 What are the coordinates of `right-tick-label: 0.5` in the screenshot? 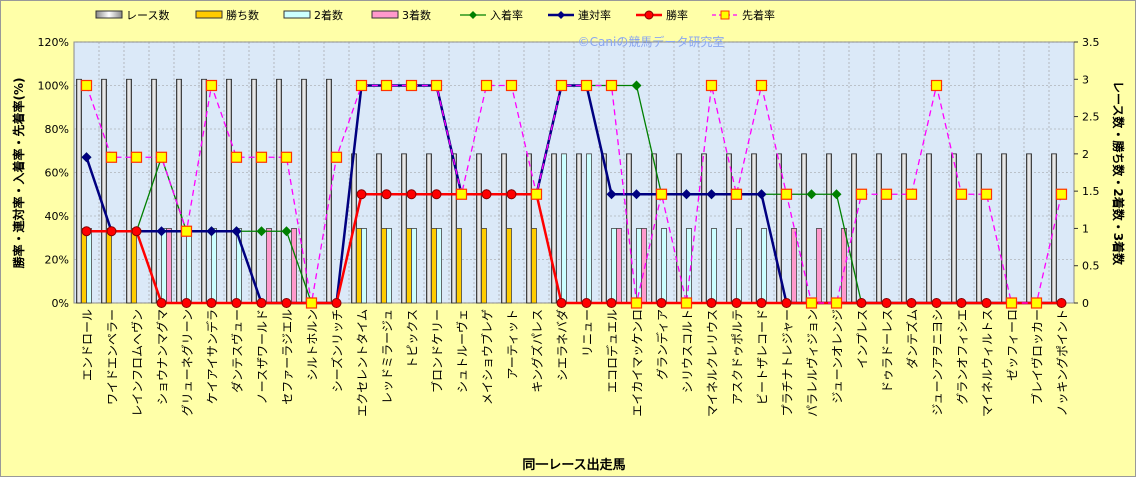 It's located at (1091, 266).